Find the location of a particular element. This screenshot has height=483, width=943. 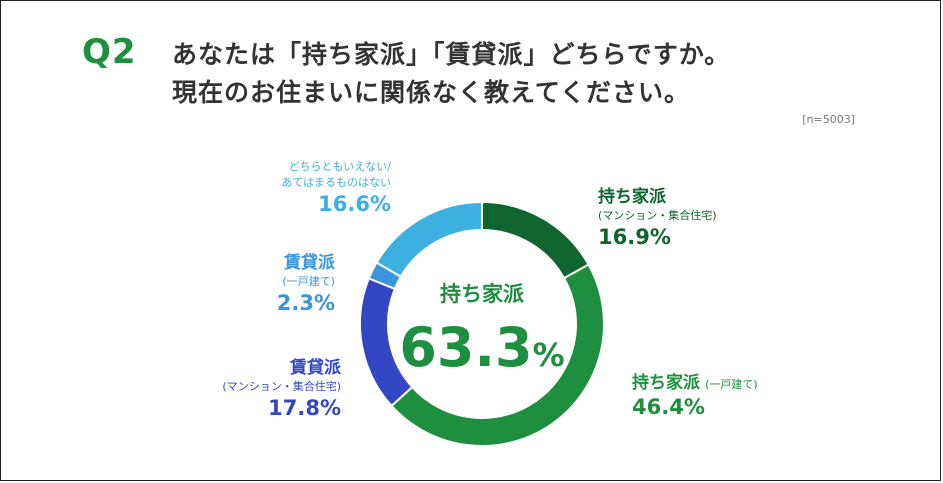

label-rent-house-sub: (一戸建て) is located at coordinates (308, 281).